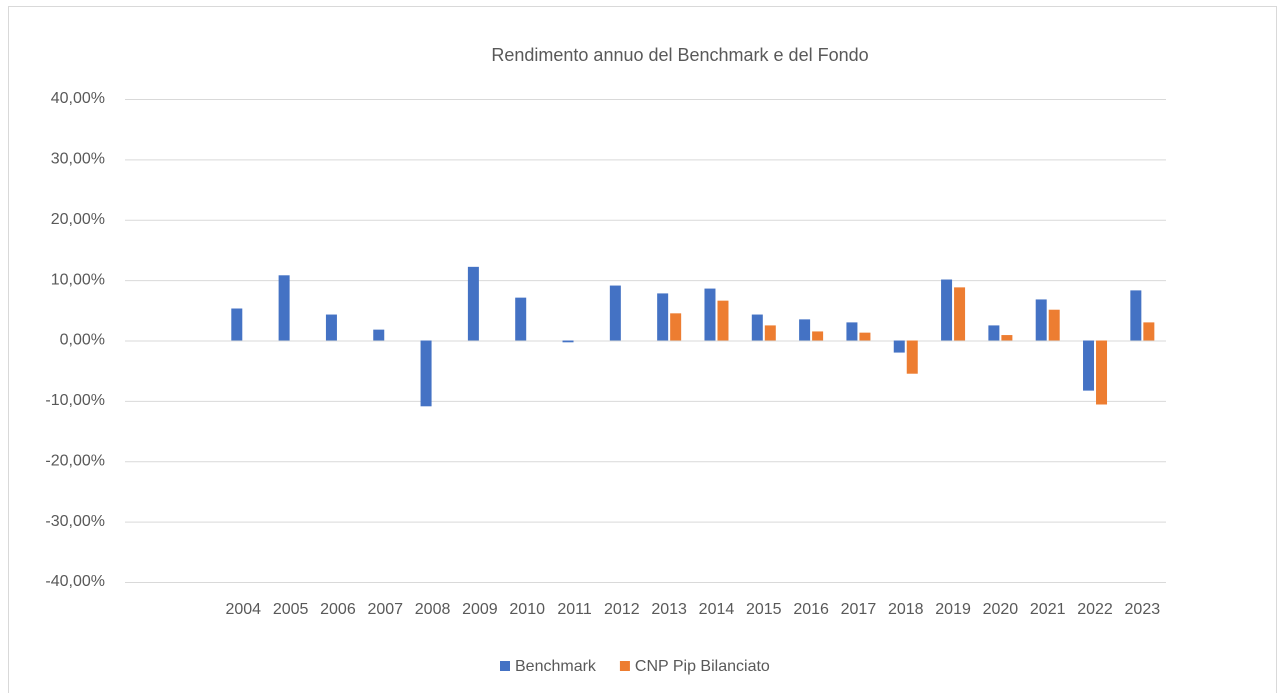 The height and width of the screenshot is (693, 1282). Describe the element at coordinates (75, 460) in the screenshot. I see `y-tick-label: -20,00%` at that location.